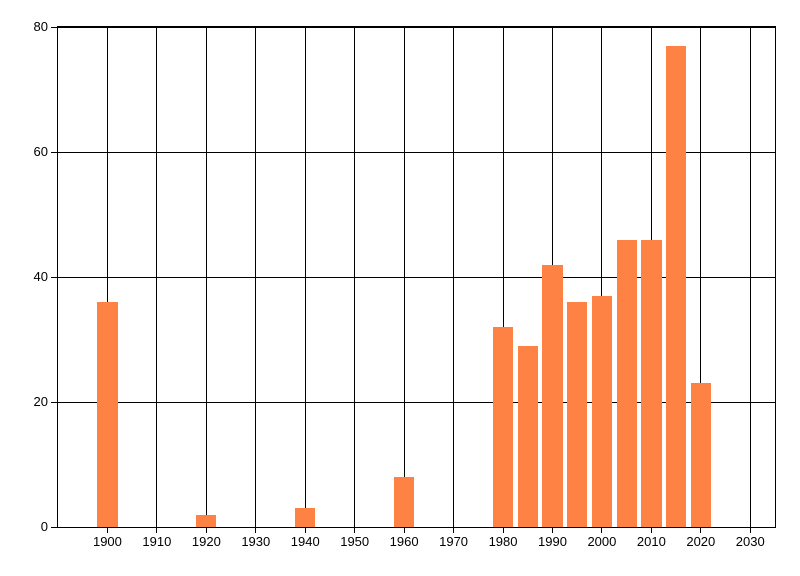 Image resolution: width=800 pixels, height=576 pixels. I want to click on x-tick-mark-1960, so click(404, 530).